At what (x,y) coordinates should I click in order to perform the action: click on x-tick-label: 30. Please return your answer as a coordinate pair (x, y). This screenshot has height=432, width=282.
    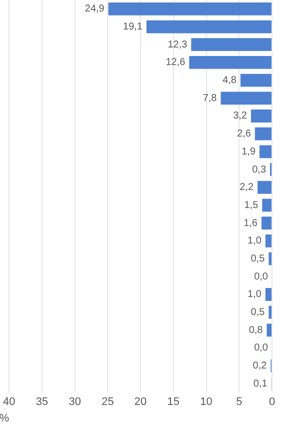
    Looking at the image, I should click on (74, 402).